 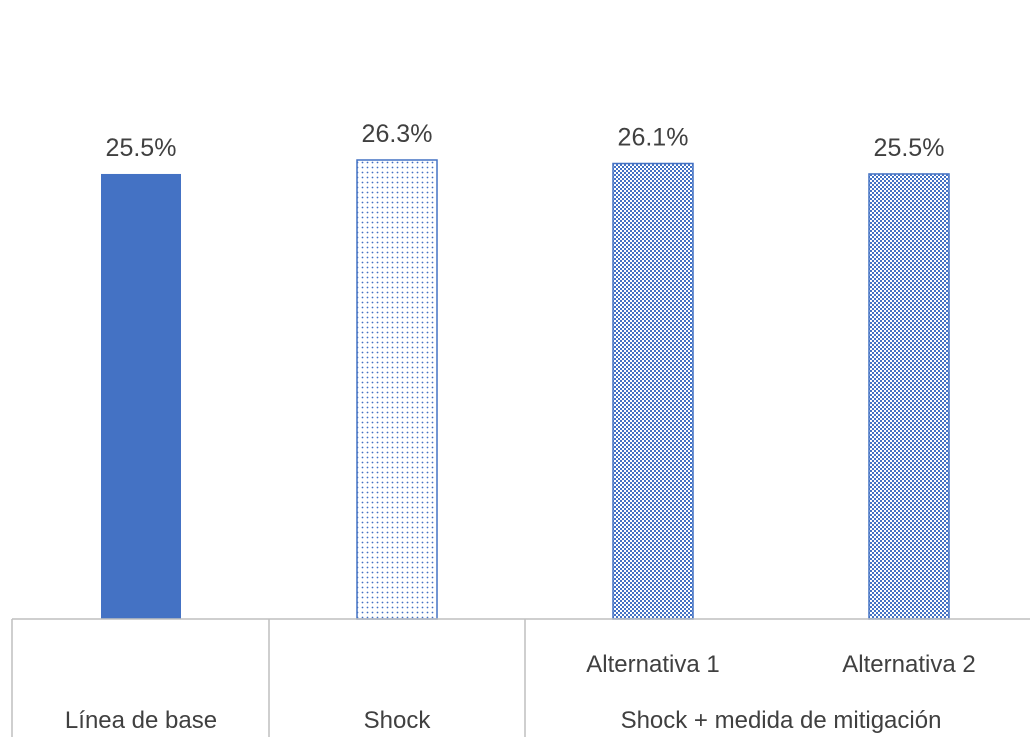 What do you see at coordinates (652, 664) in the screenshot?
I see `tick-label-3: Alternativa 1` at bounding box center [652, 664].